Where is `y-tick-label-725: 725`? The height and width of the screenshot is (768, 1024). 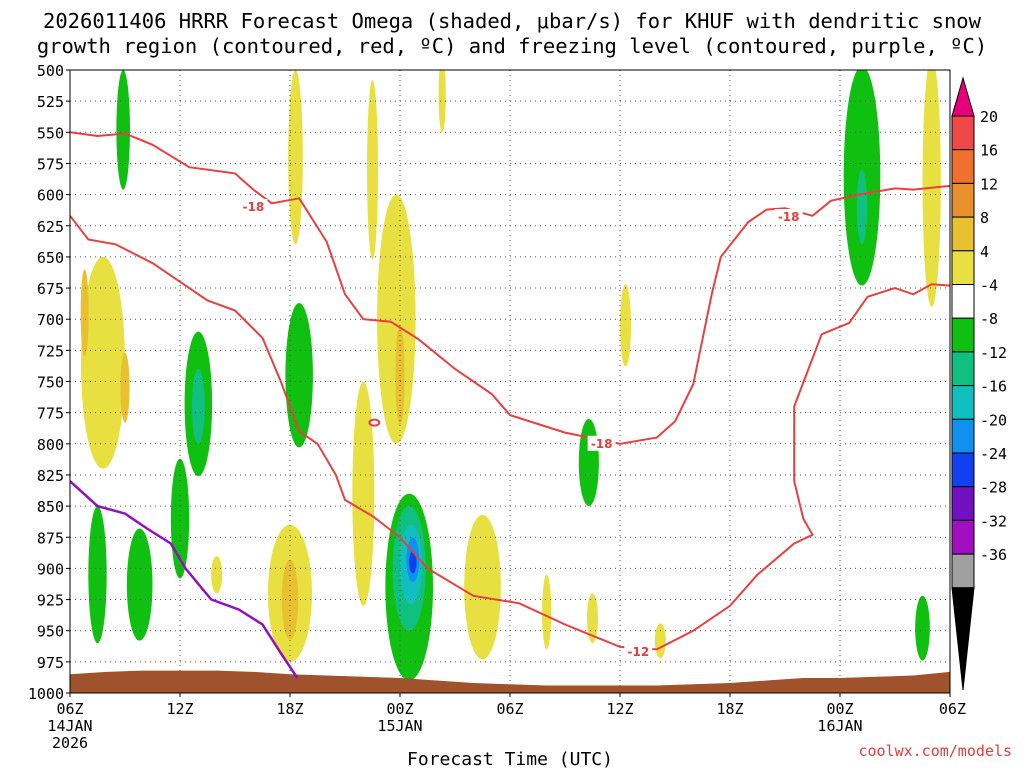 y-tick-label-725: 725 is located at coordinates (50, 351).